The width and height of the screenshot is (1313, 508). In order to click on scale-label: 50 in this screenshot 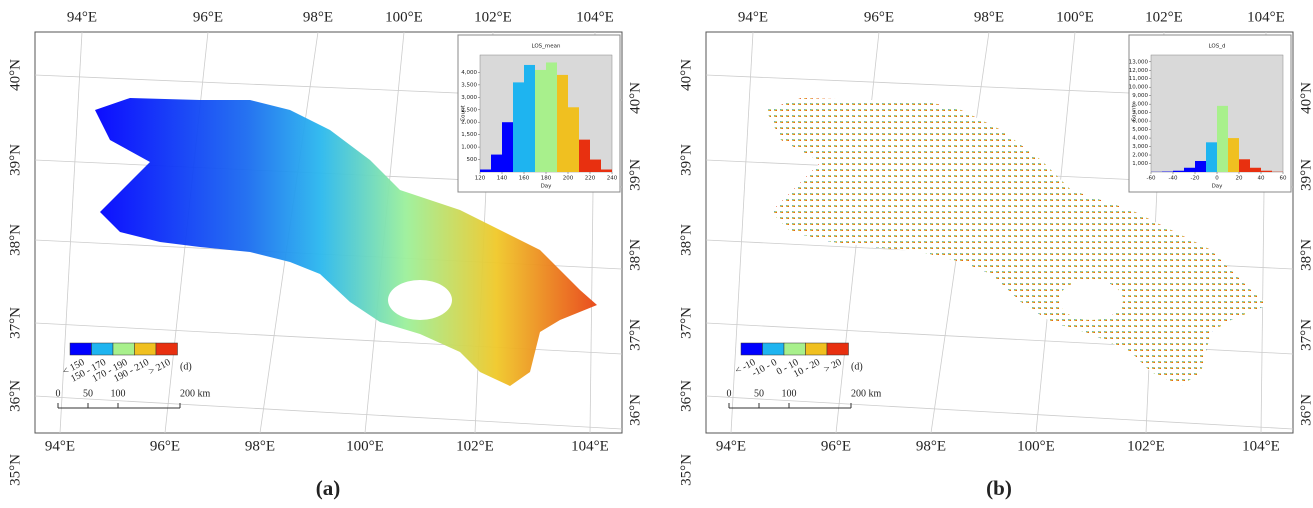, I will do `click(759, 393)`.